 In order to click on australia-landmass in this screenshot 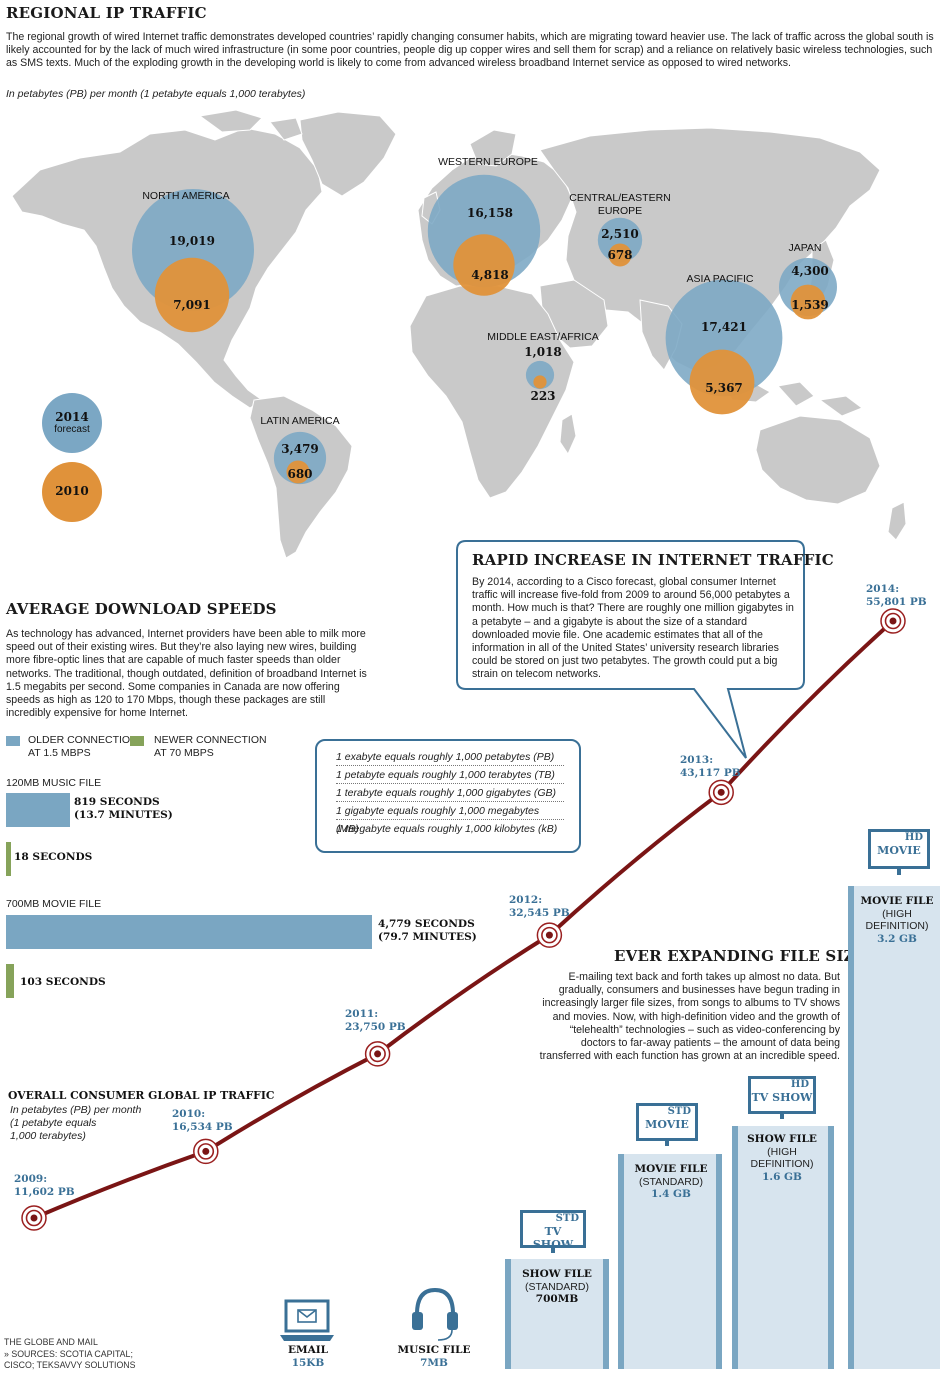, I will do `click(818, 460)`.